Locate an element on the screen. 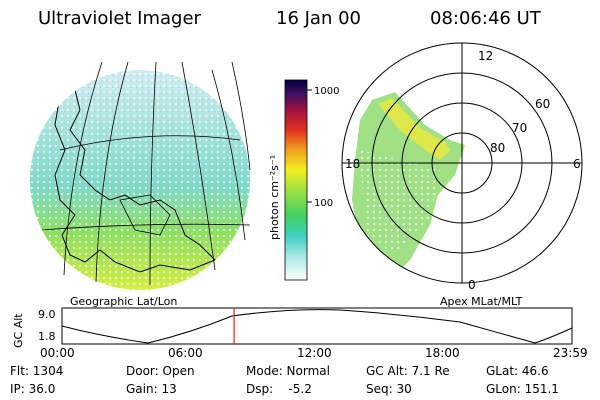 The image size is (600, 400). altitude-frame is located at coordinates (317, 326).